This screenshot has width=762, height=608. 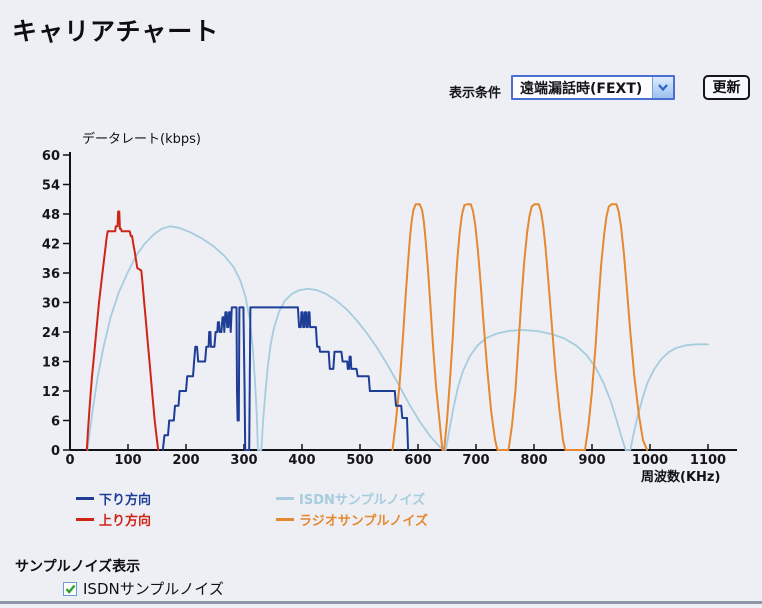 I want to click on x-tick-label: 600, so click(x=417, y=460).